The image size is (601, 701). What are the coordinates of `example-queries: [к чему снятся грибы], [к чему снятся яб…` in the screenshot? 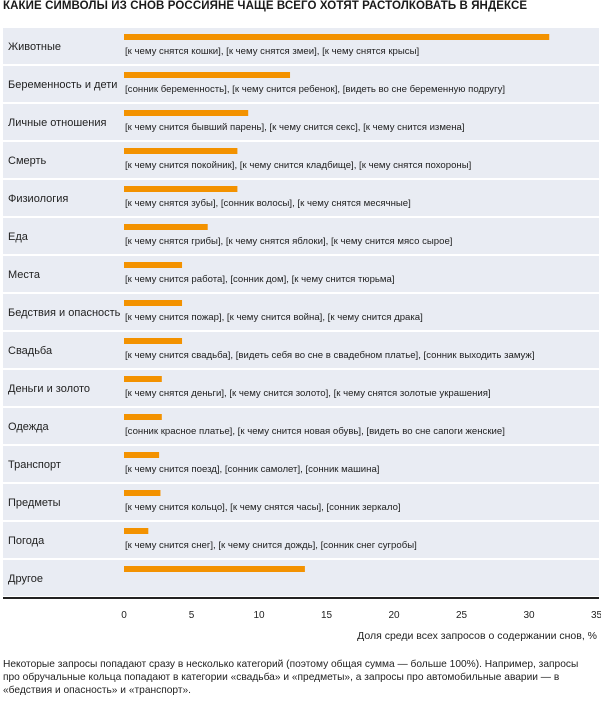 It's located at (288, 241).